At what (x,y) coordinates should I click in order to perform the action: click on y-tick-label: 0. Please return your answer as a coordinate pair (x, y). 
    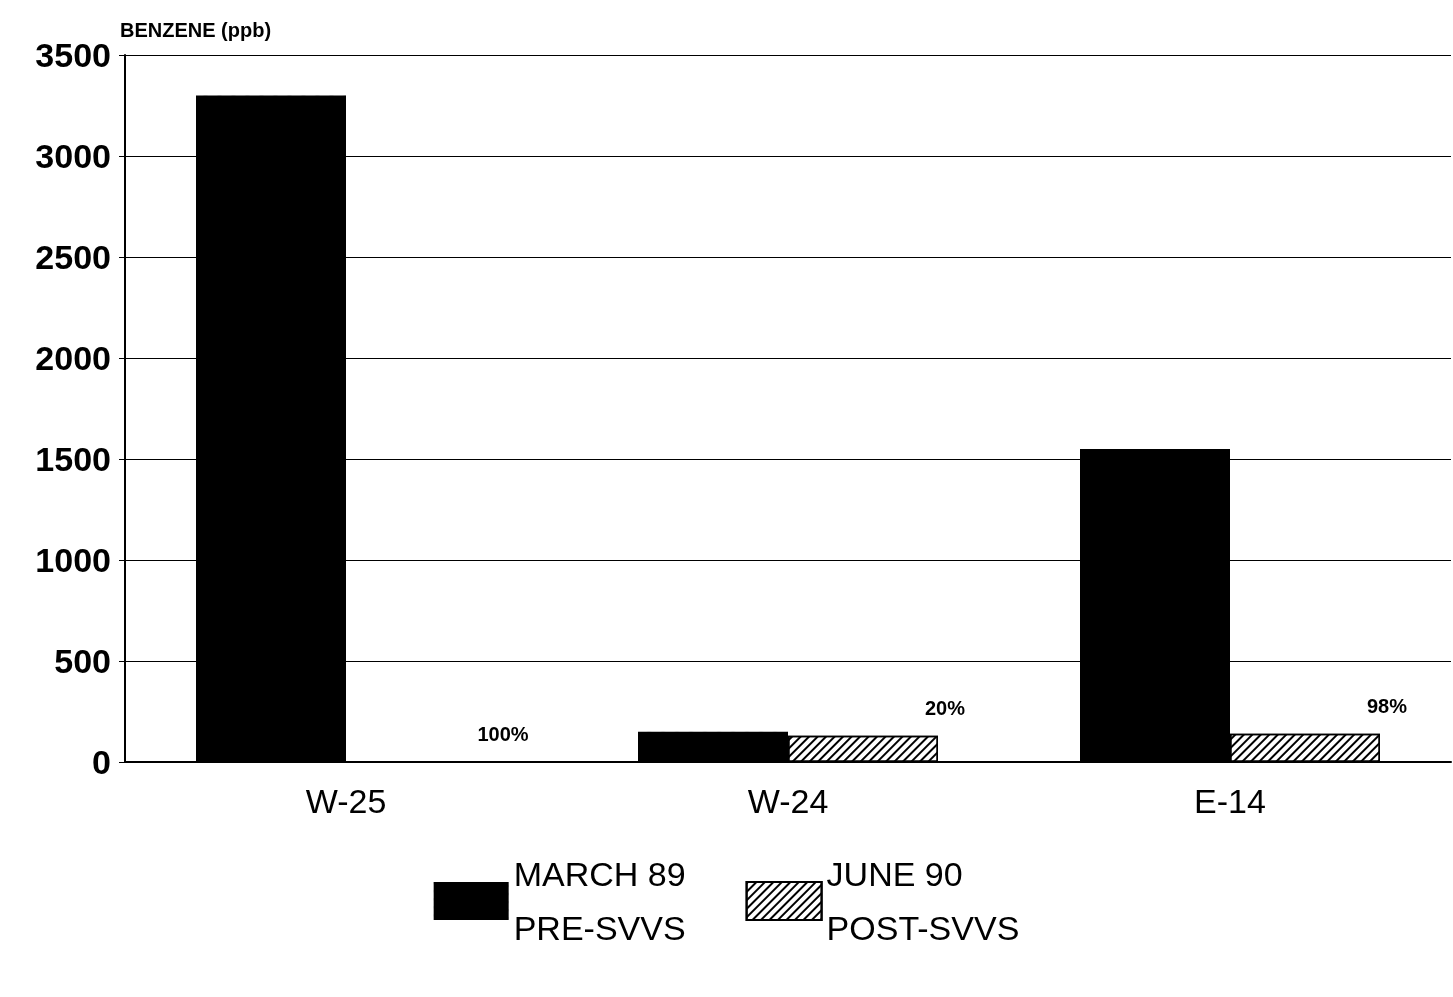
    Looking at the image, I should click on (101, 762).